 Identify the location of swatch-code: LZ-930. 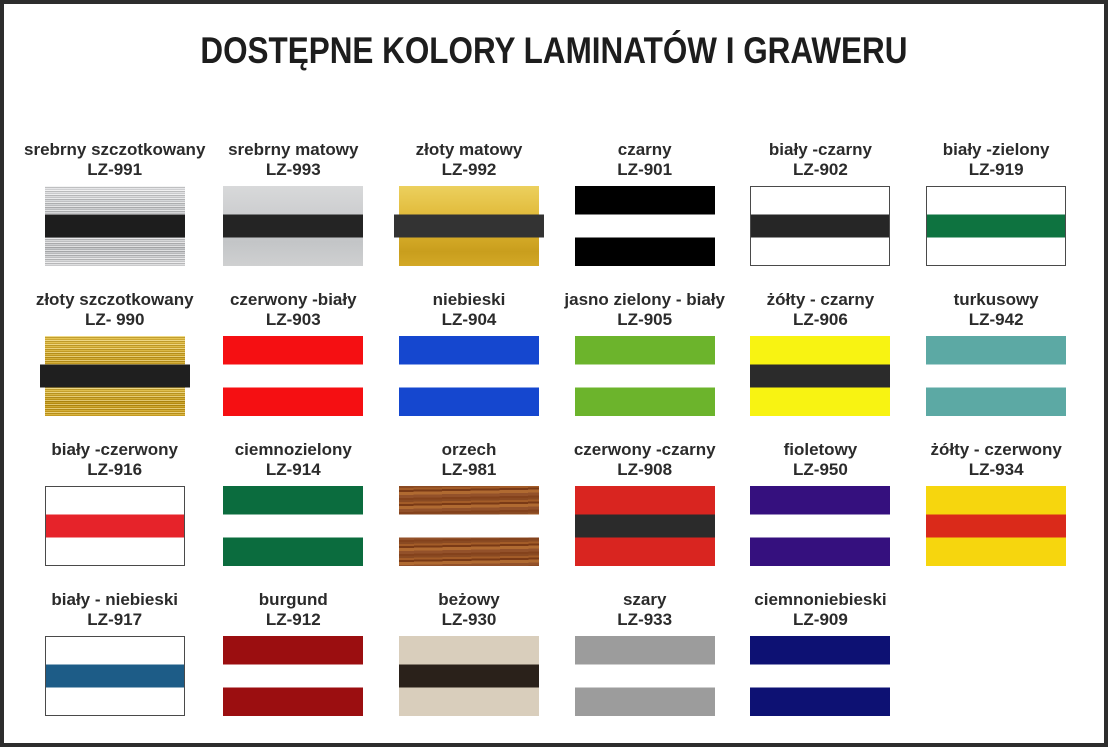
(469, 619).